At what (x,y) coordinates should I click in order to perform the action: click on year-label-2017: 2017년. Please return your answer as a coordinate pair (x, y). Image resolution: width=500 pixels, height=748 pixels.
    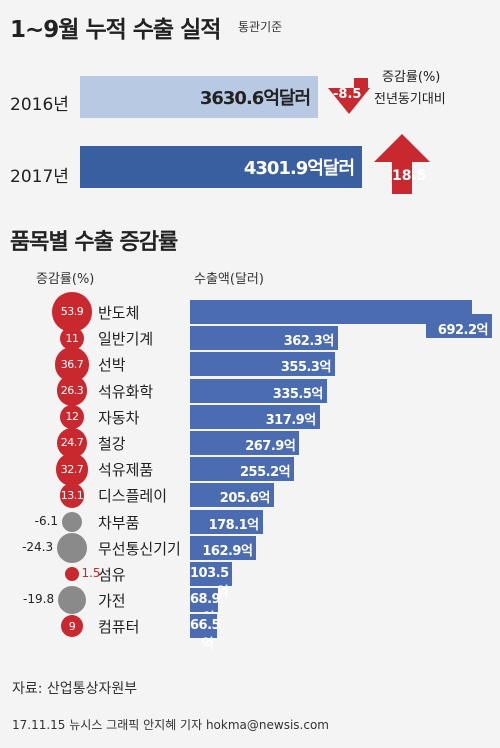
    Looking at the image, I should click on (39, 177).